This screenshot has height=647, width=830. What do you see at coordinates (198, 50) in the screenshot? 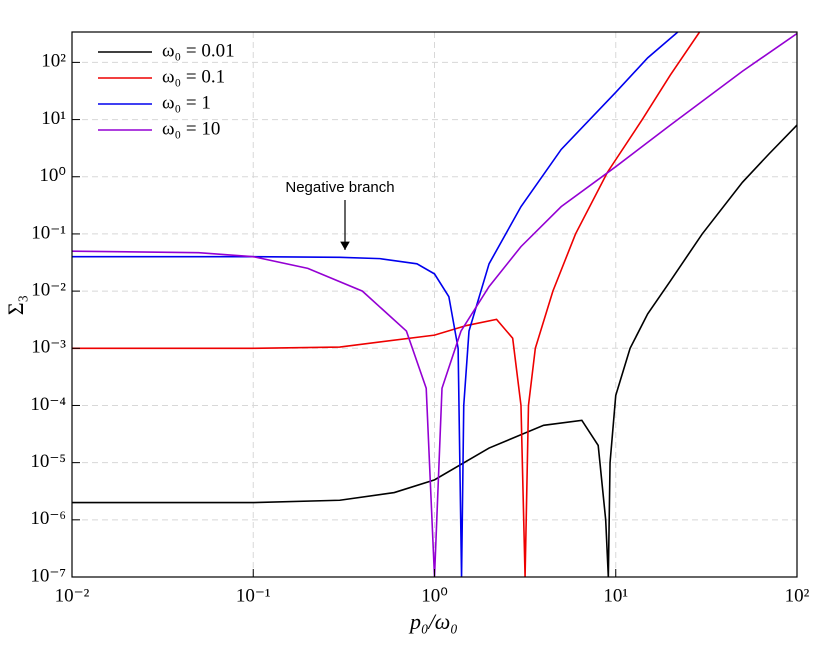
I see `legend-label: ω₀ = 0.01` at bounding box center [198, 50].